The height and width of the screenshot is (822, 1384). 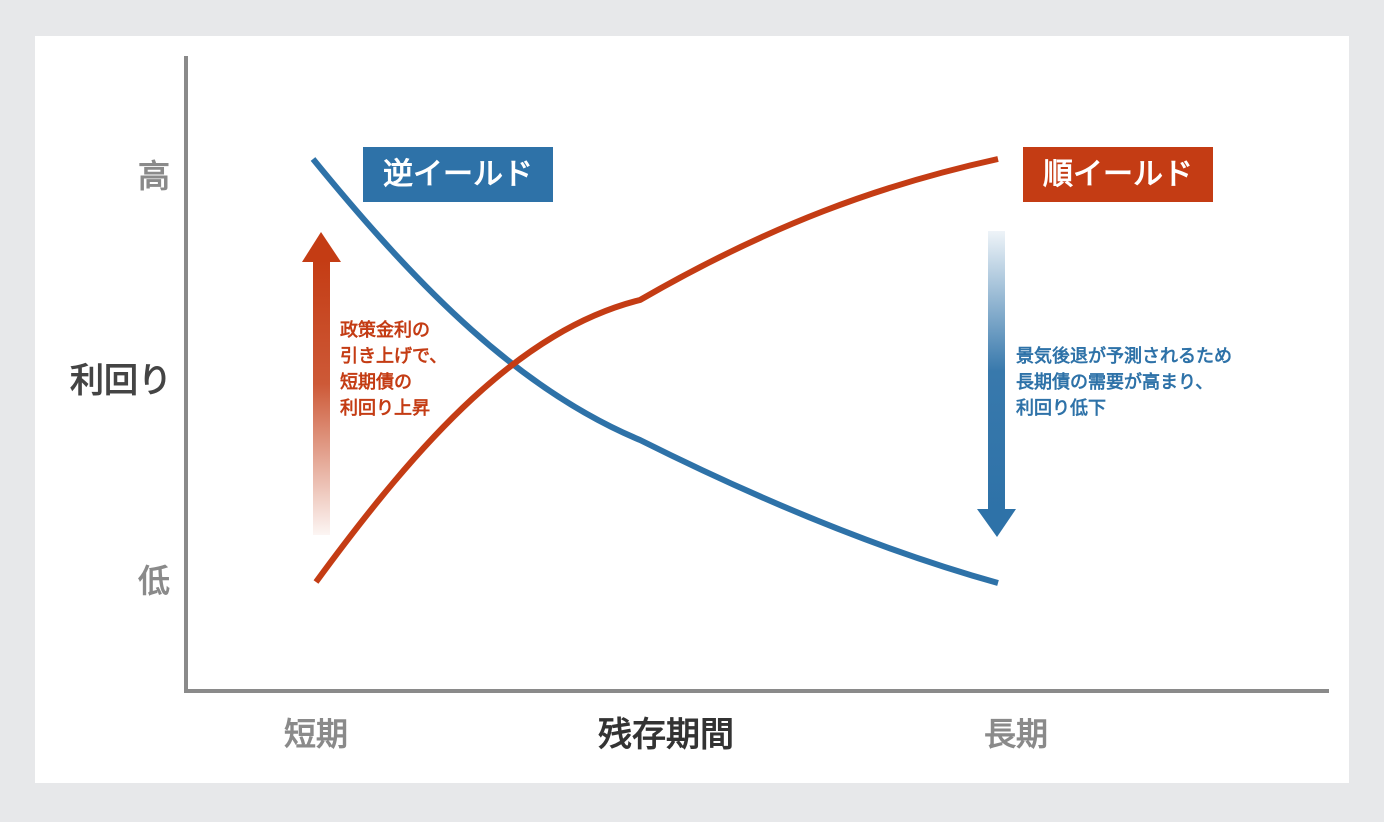 What do you see at coordinates (996, 384) in the screenshot?
I see `arrow-down-icon` at bounding box center [996, 384].